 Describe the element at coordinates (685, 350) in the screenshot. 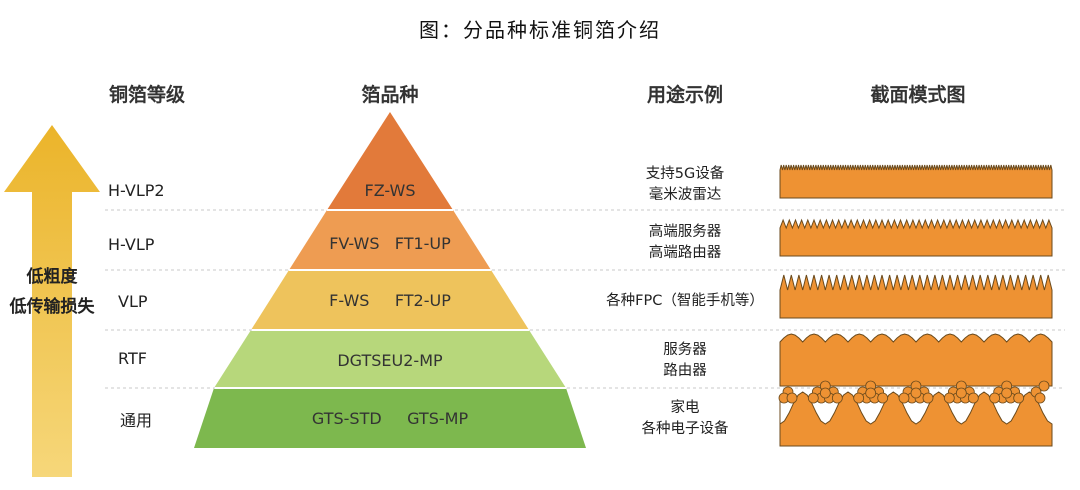

I see `usage-line: 服务器` at that location.